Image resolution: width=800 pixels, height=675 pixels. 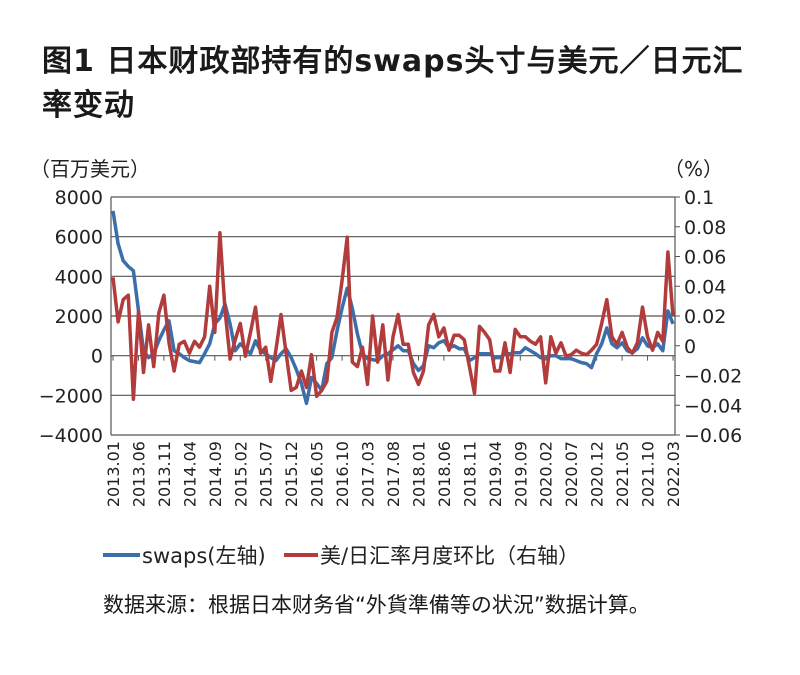 What do you see at coordinates (164, 474) in the screenshot?
I see `x-tick-label: 2013.11` at bounding box center [164, 474].